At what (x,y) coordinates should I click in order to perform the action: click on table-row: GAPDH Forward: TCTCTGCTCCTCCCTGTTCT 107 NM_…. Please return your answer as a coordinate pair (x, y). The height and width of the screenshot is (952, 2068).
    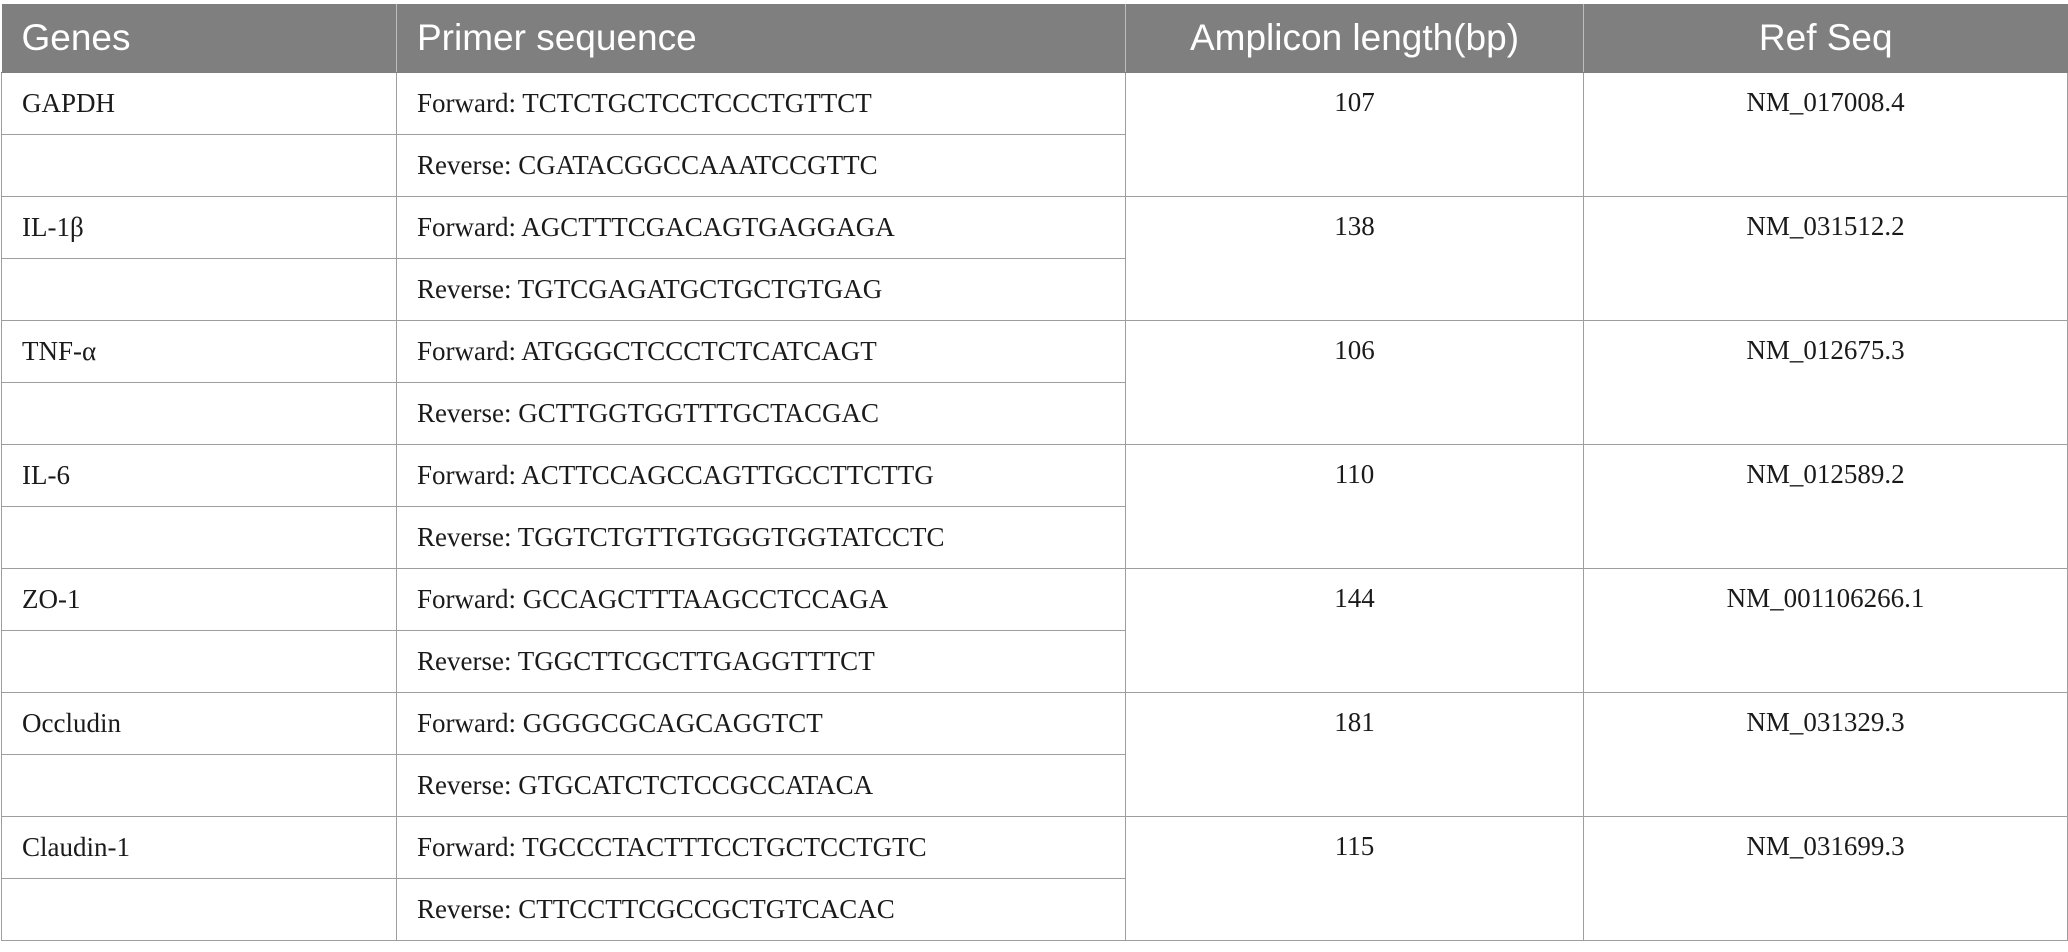
    Looking at the image, I should click on (1034, 134).